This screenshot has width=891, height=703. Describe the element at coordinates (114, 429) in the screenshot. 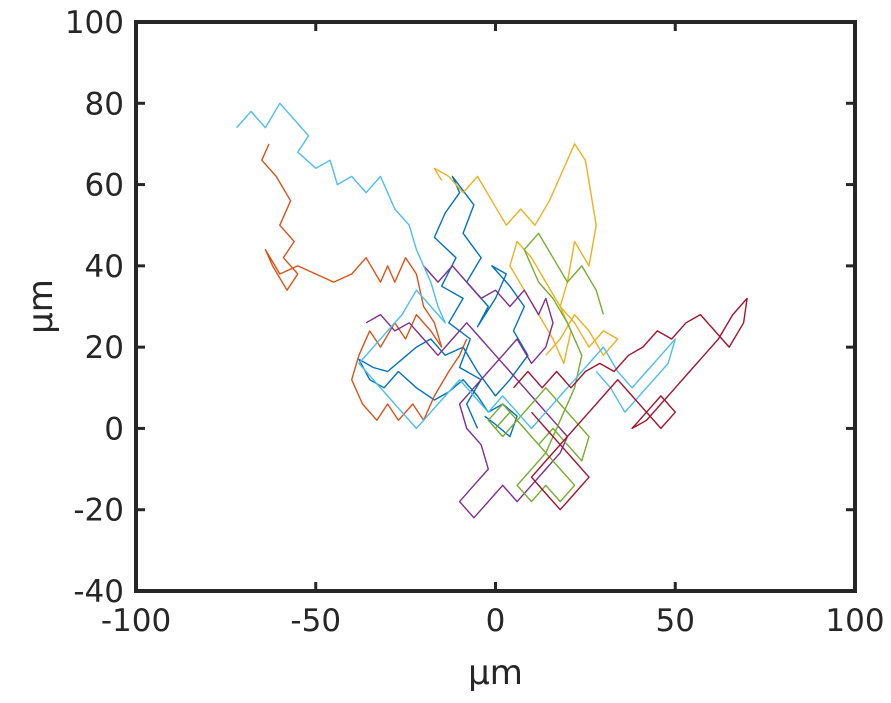

I see `y-tick-label: 0` at that location.